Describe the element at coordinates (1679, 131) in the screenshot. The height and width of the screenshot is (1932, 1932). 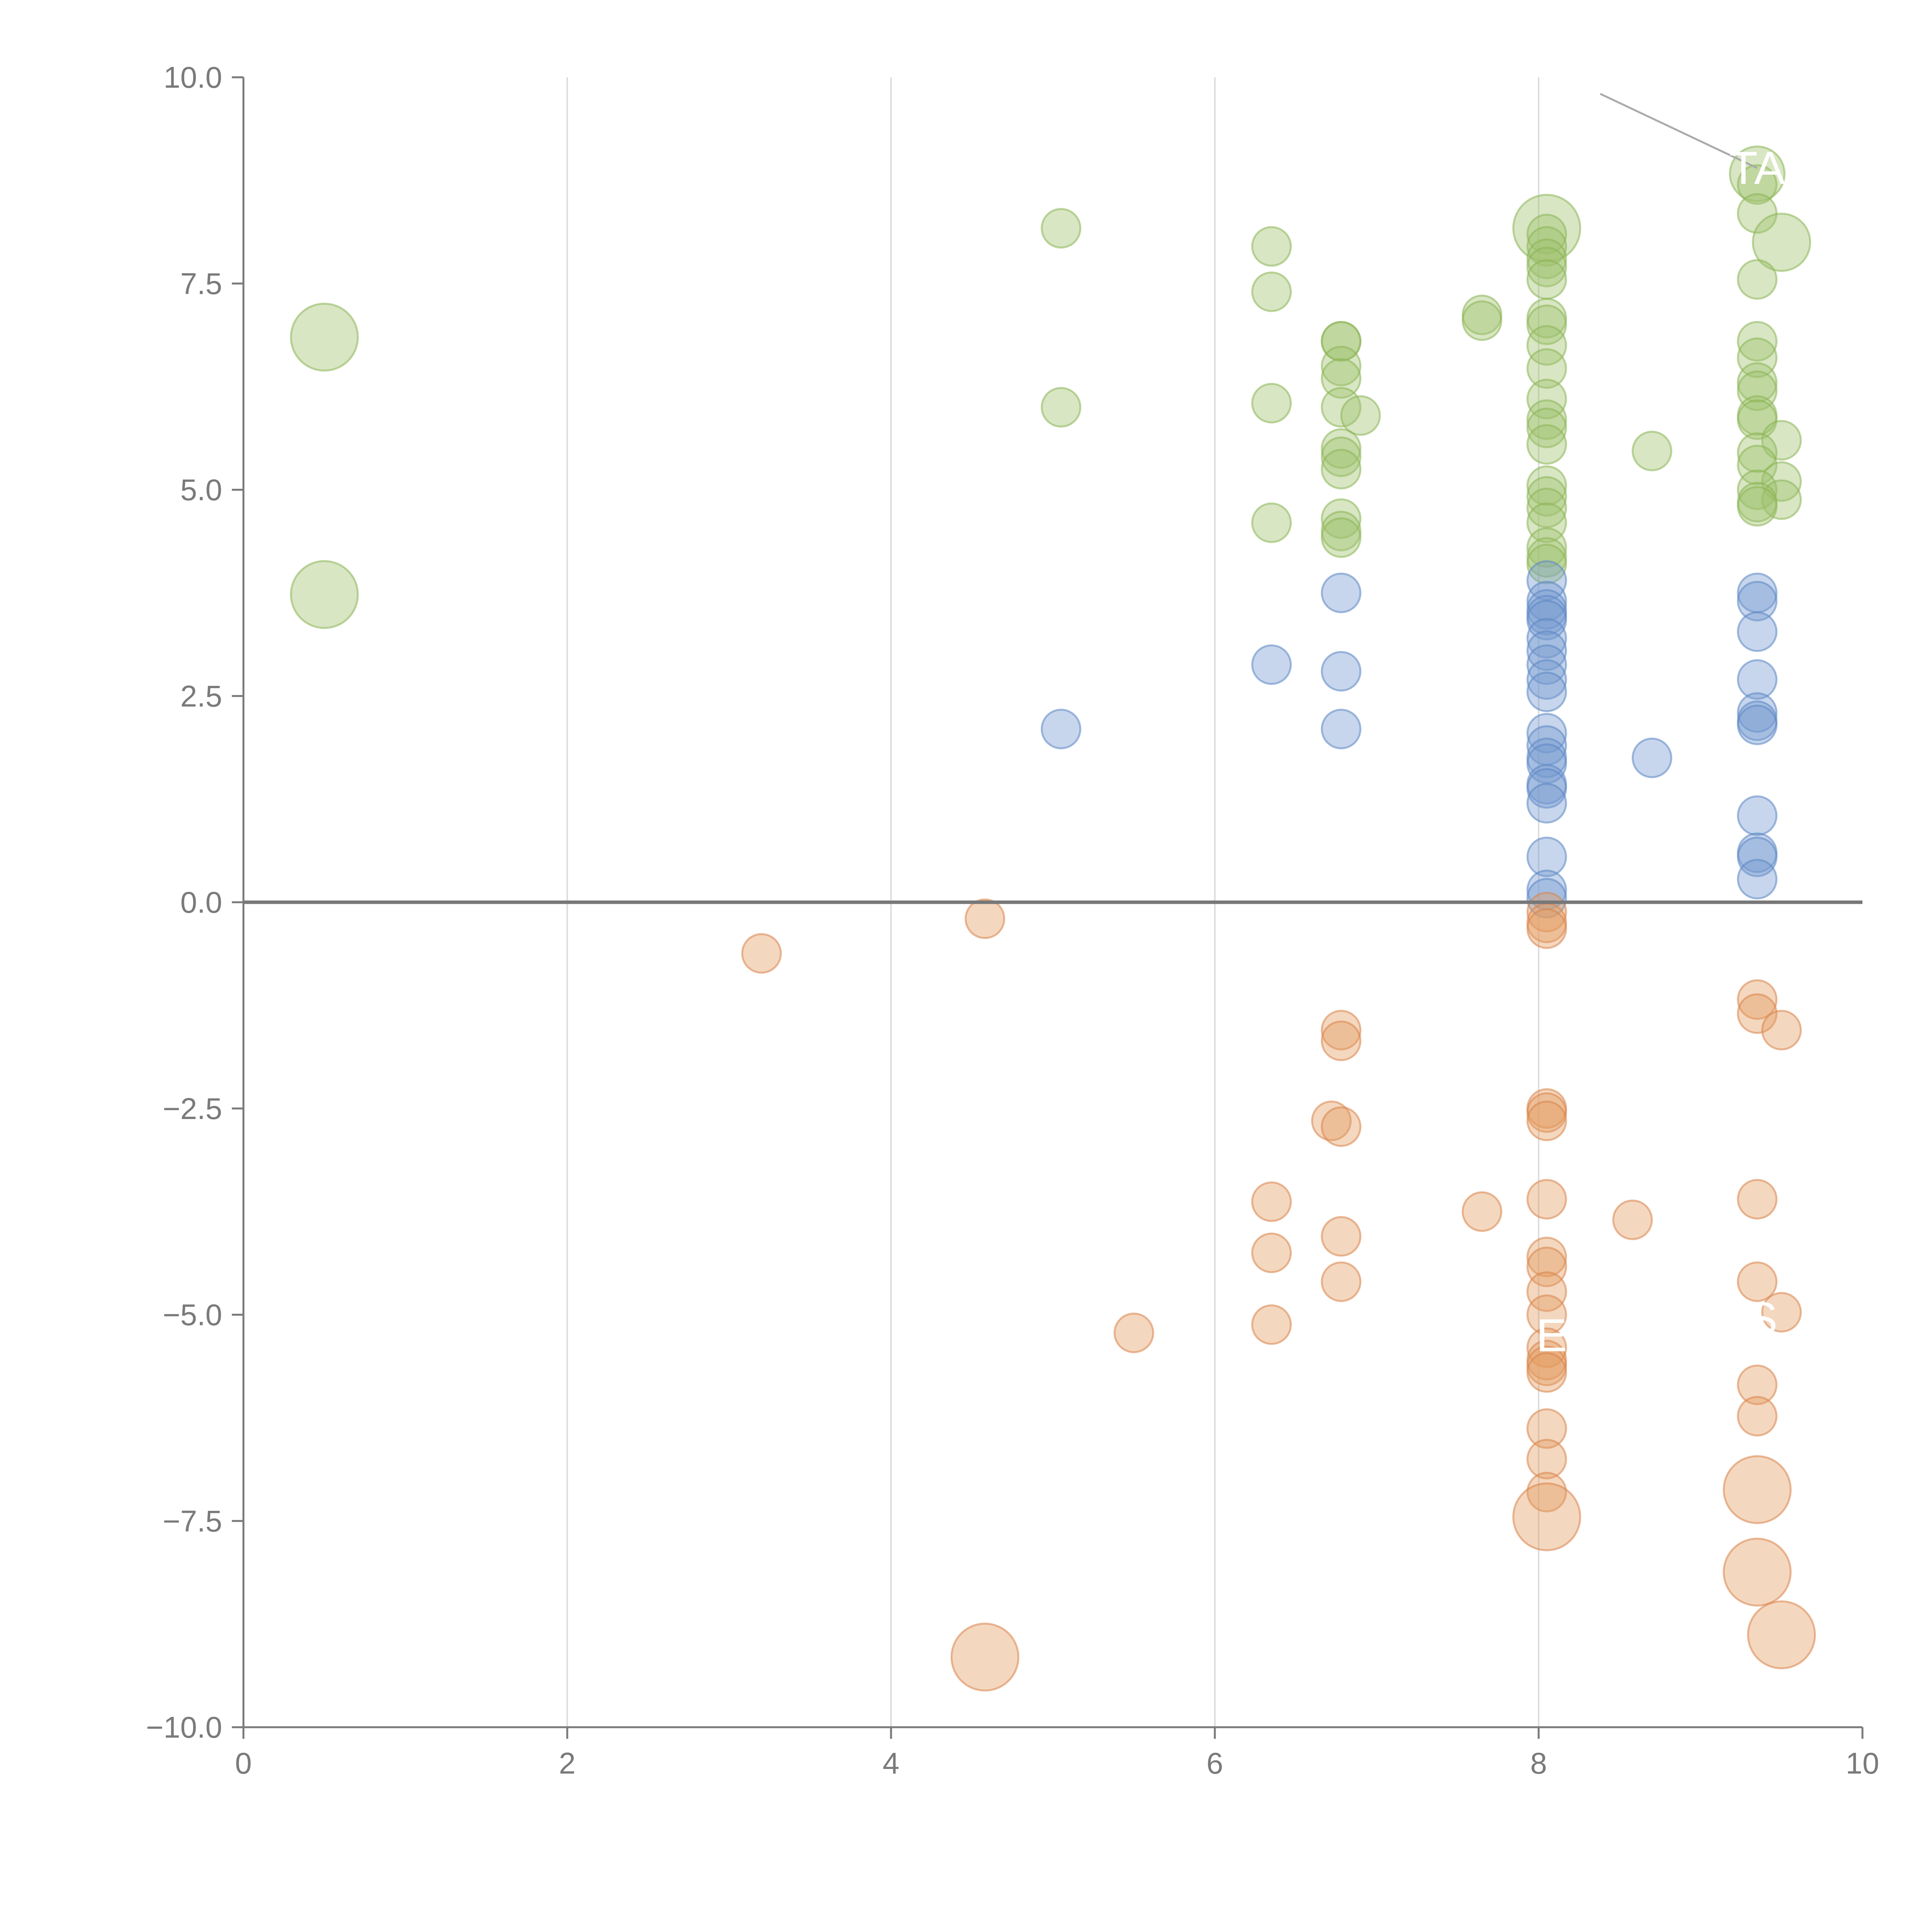
I see `annotation-leader` at that location.